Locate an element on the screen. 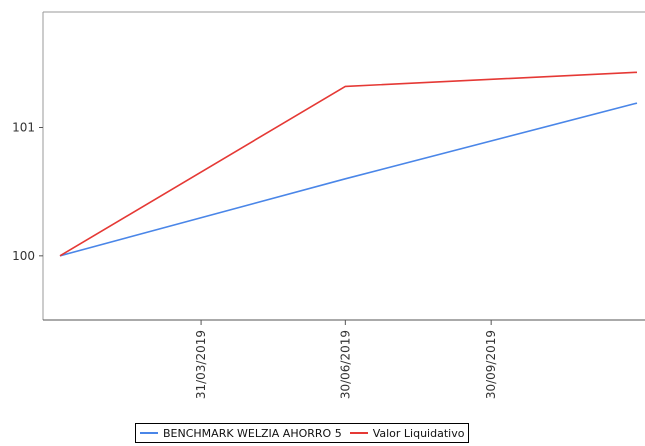  legend-swatch-valor-liquidativo is located at coordinates (358, 433).